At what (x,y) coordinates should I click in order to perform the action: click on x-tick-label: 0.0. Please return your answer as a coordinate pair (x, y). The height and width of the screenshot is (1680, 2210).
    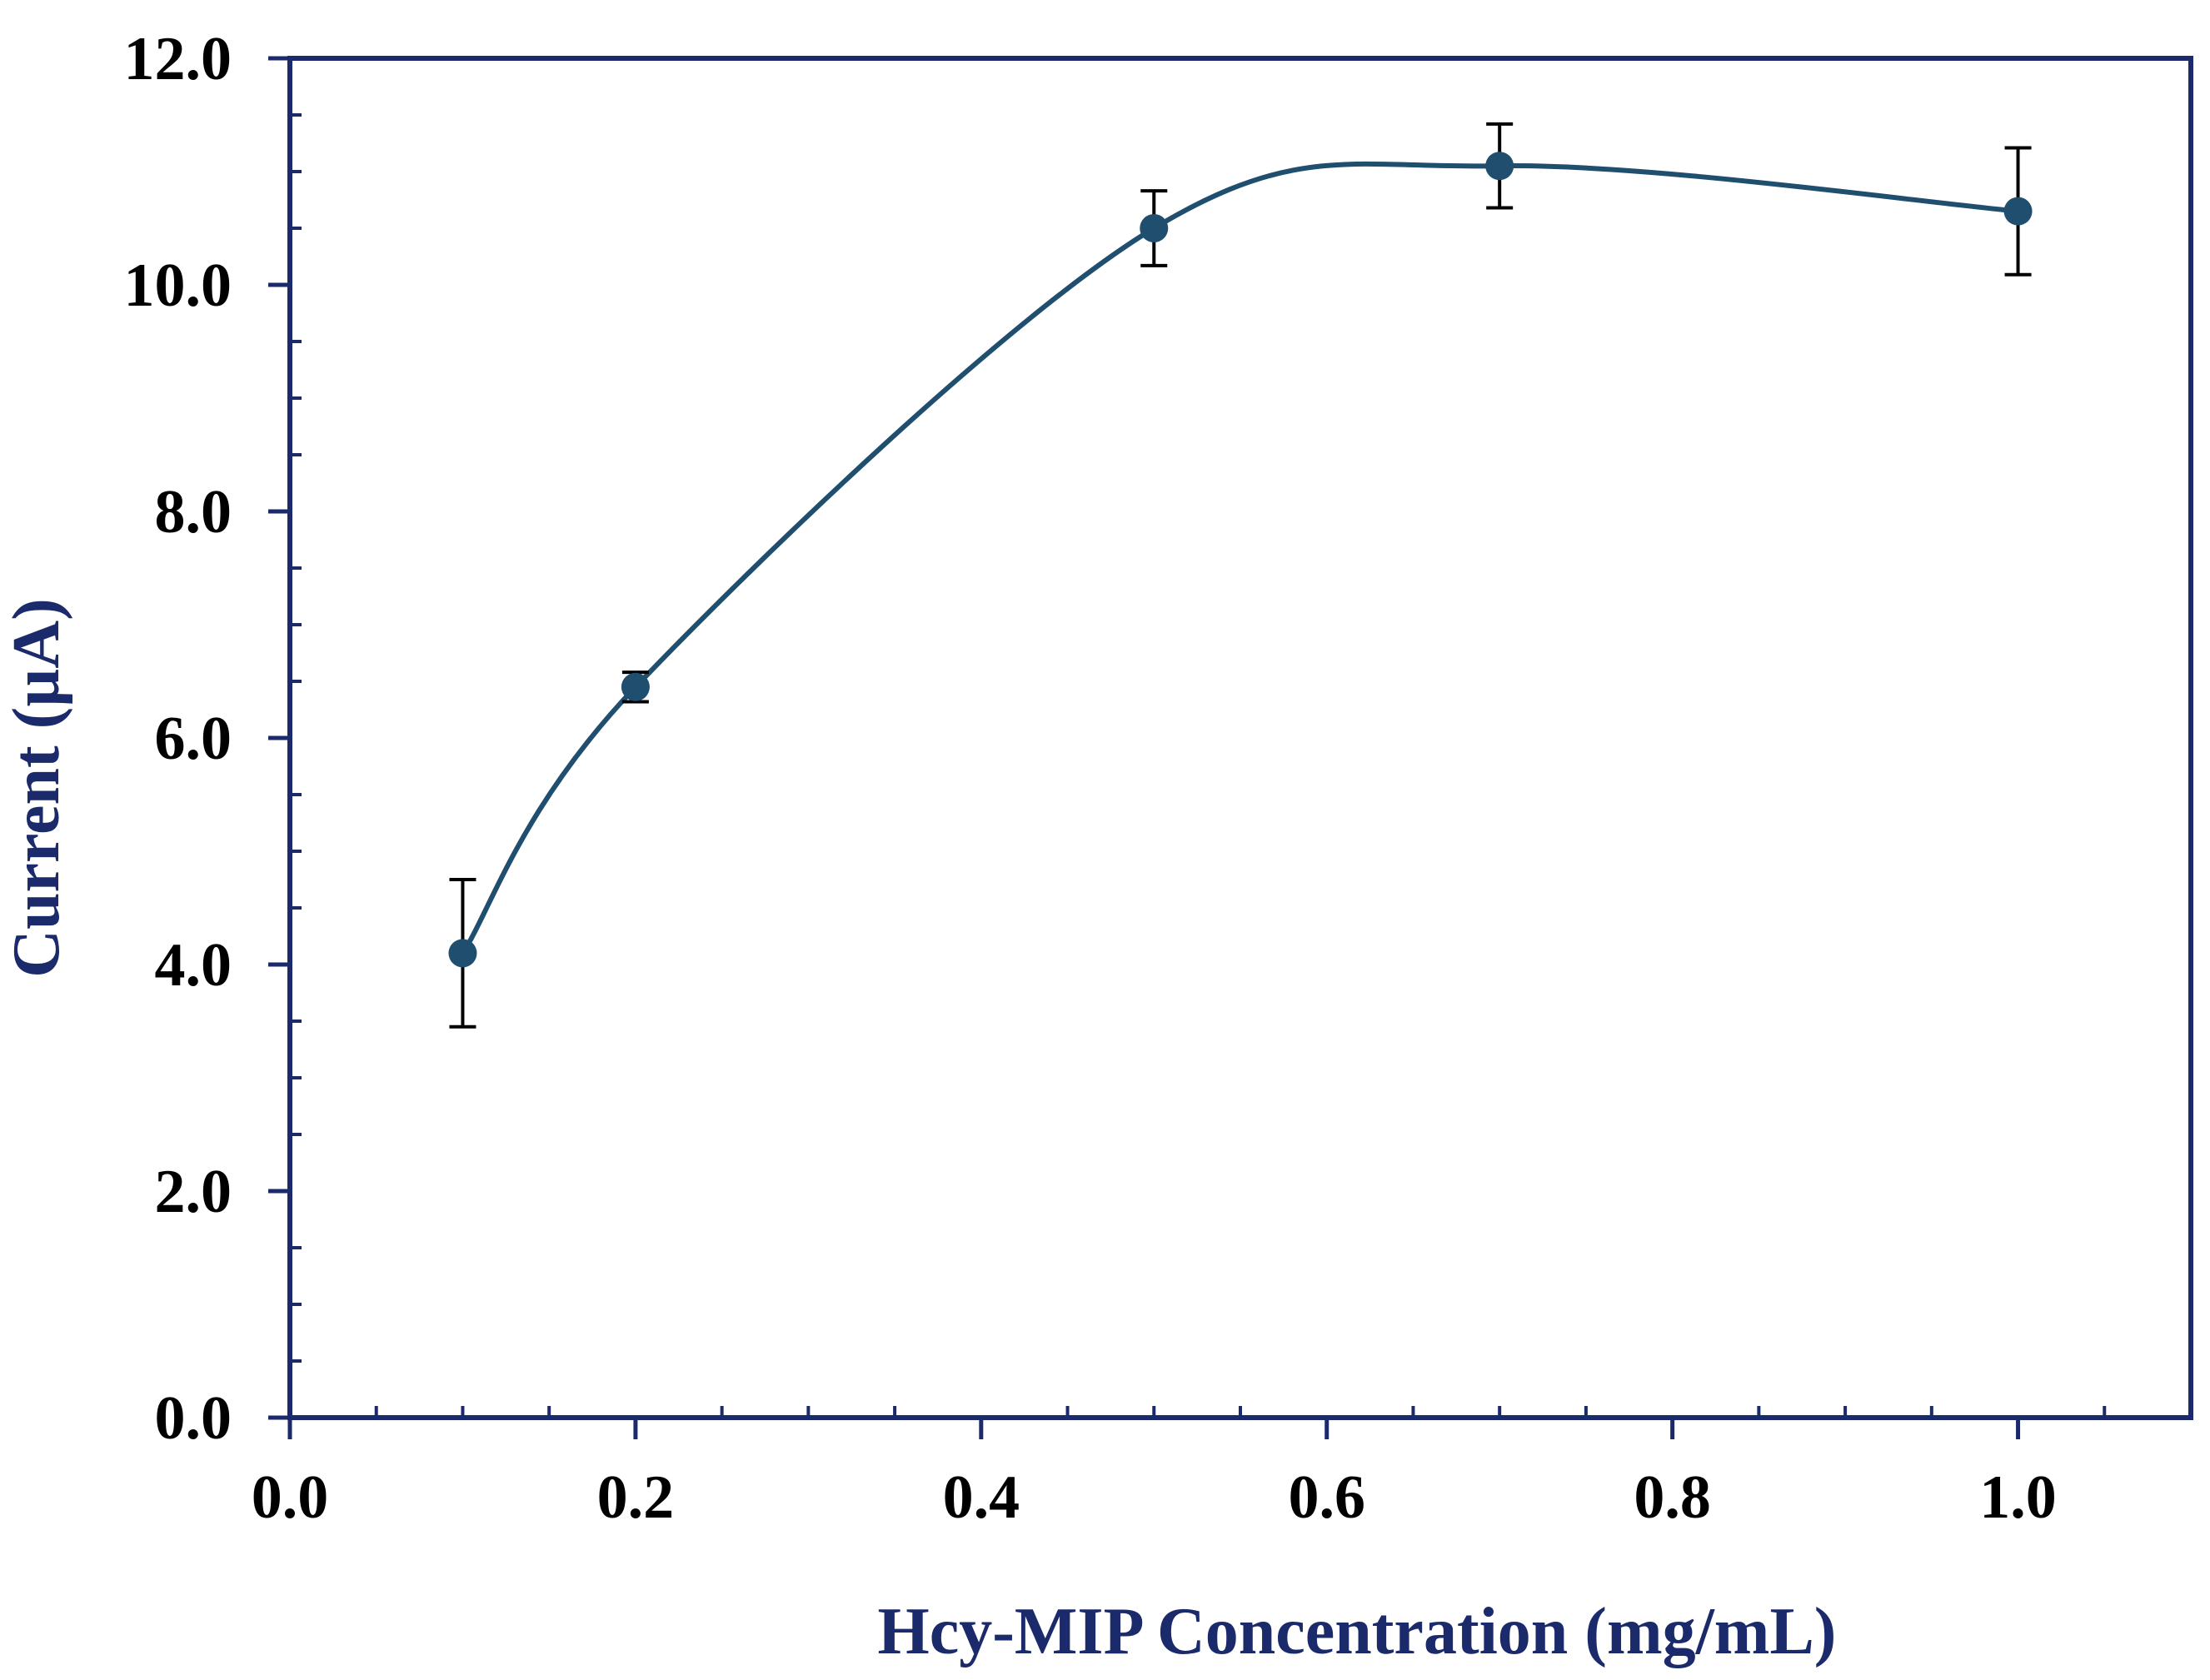
    Looking at the image, I should click on (290, 1497).